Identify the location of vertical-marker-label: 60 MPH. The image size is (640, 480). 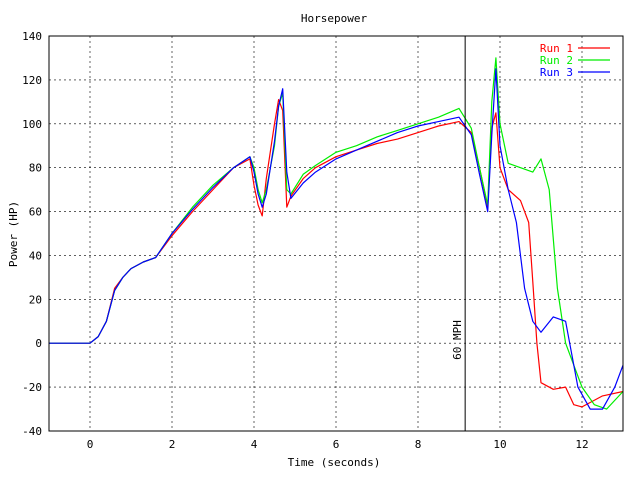
(457, 340).